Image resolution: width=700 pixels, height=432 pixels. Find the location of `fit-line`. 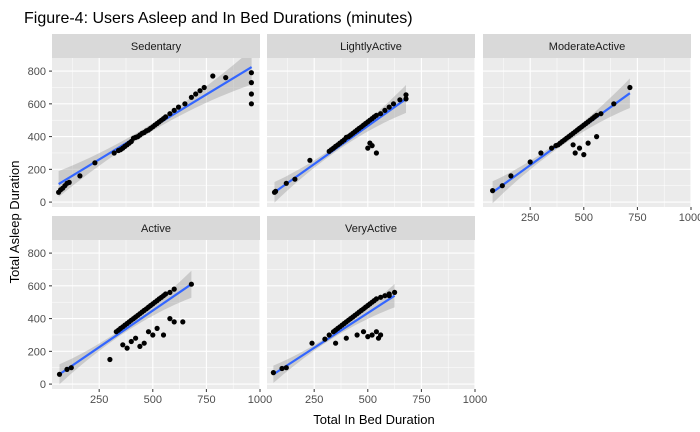

fit-line is located at coordinates (334, 335).